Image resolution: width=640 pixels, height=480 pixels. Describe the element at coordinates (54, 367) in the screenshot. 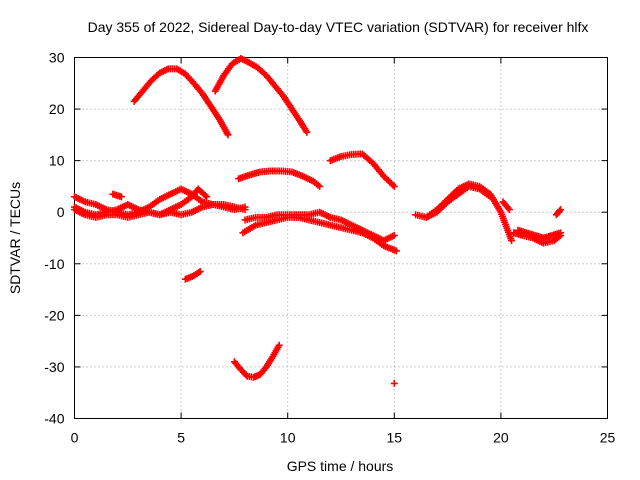

I see `y-tick-label: -30` at that location.